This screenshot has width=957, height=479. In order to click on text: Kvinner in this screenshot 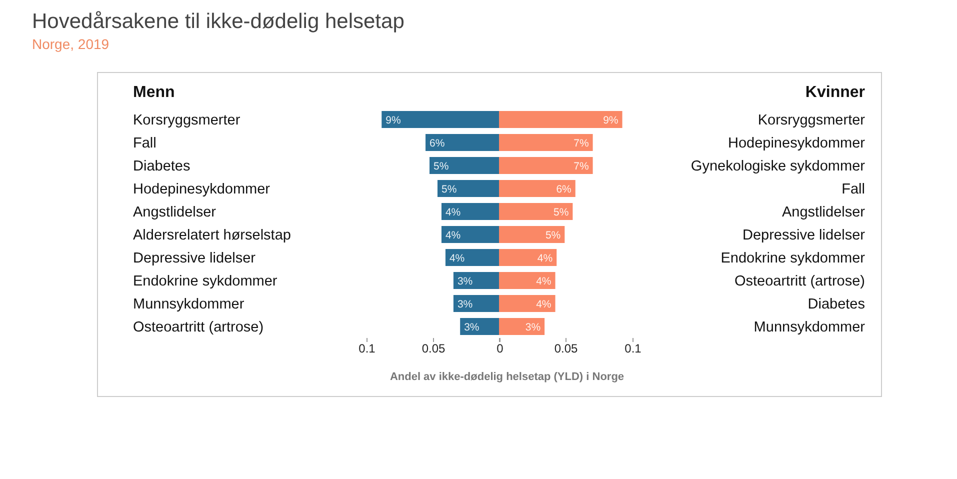, I will do `click(835, 93)`.